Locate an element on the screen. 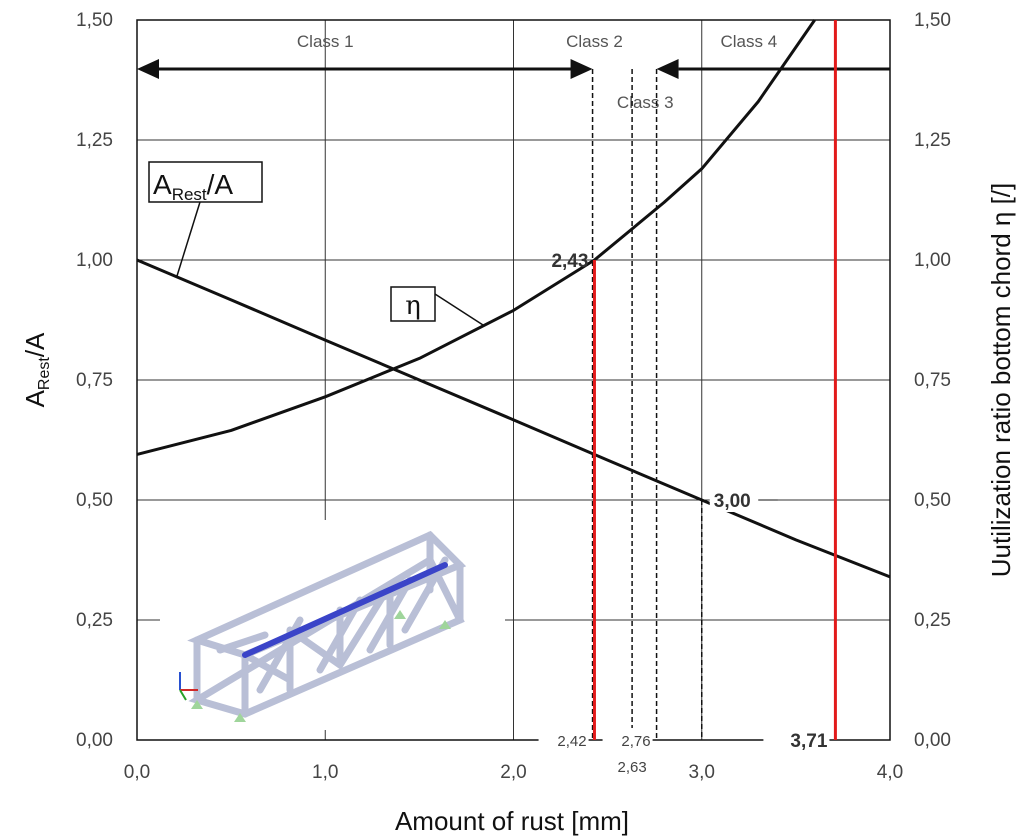 The image size is (1025, 839). truss-model-image is located at coordinates (332, 625).